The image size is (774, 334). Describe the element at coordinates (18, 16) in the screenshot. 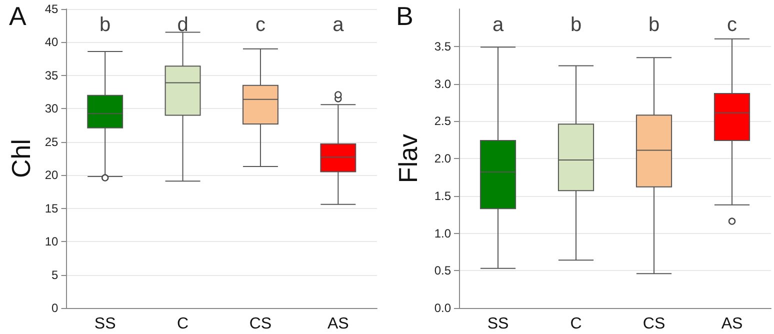

I see `chart-title: A` at that location.